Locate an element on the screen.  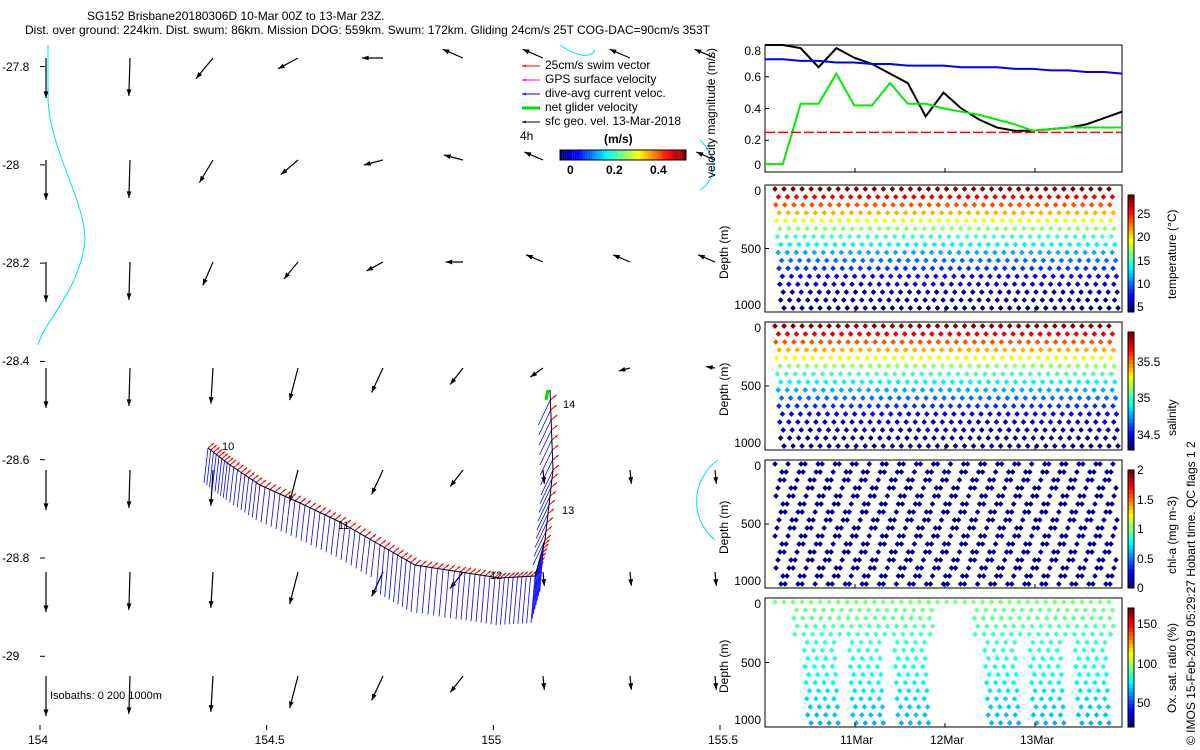
data-colorbar-frame is located at coordinates (1131, 667).